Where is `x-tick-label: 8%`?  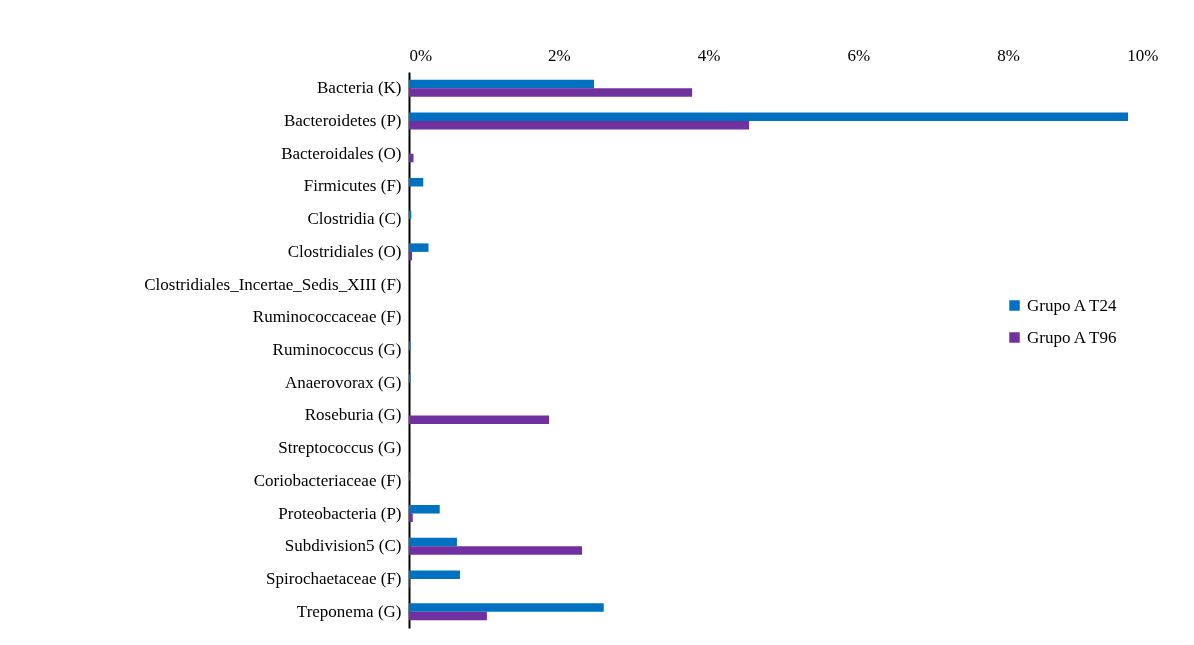 x-tick-label: 8% is located at coordinates (1009, 55).